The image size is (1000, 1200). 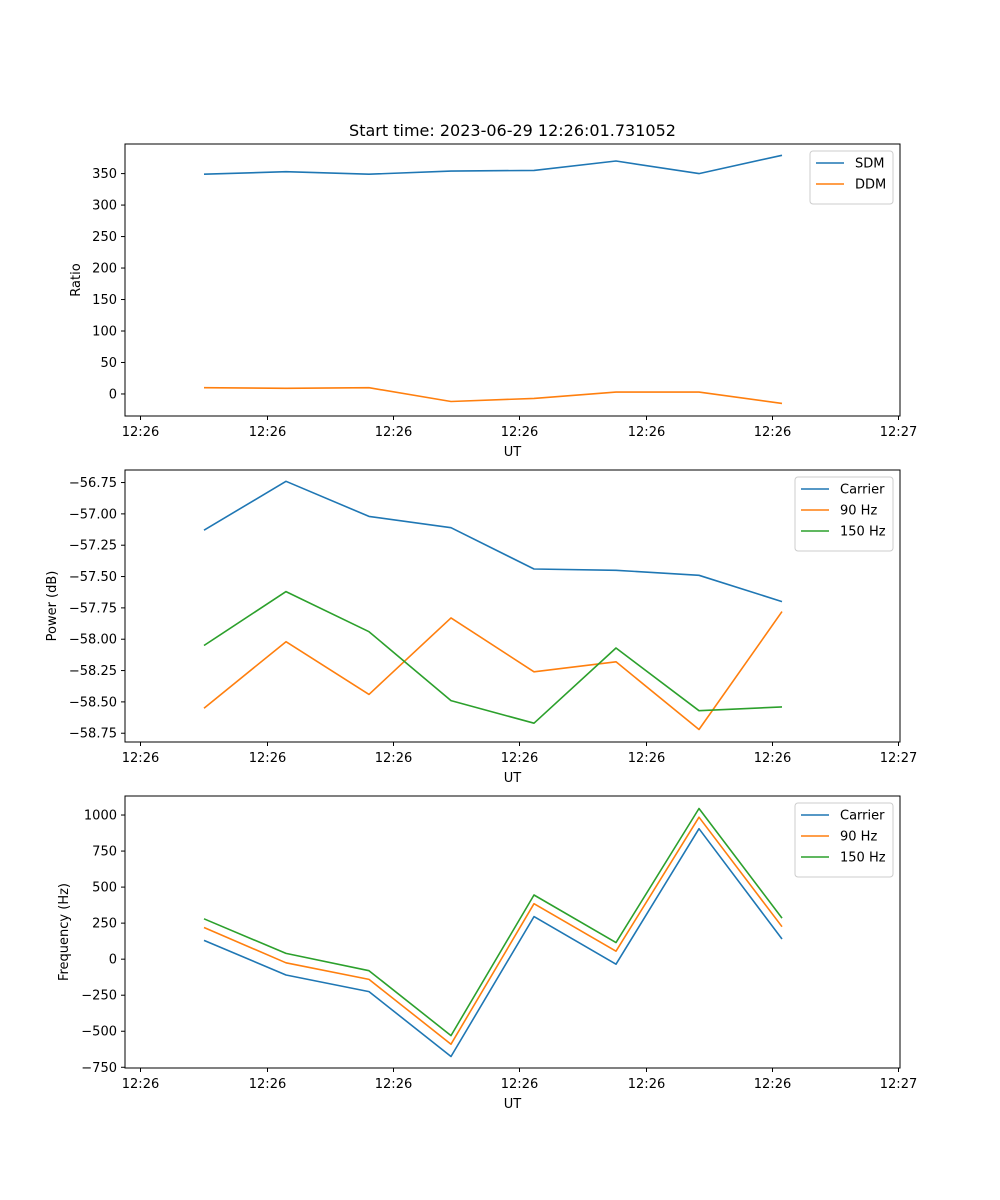 I want to click on y-tick-label: −58.75, so click(x=93, y=734).